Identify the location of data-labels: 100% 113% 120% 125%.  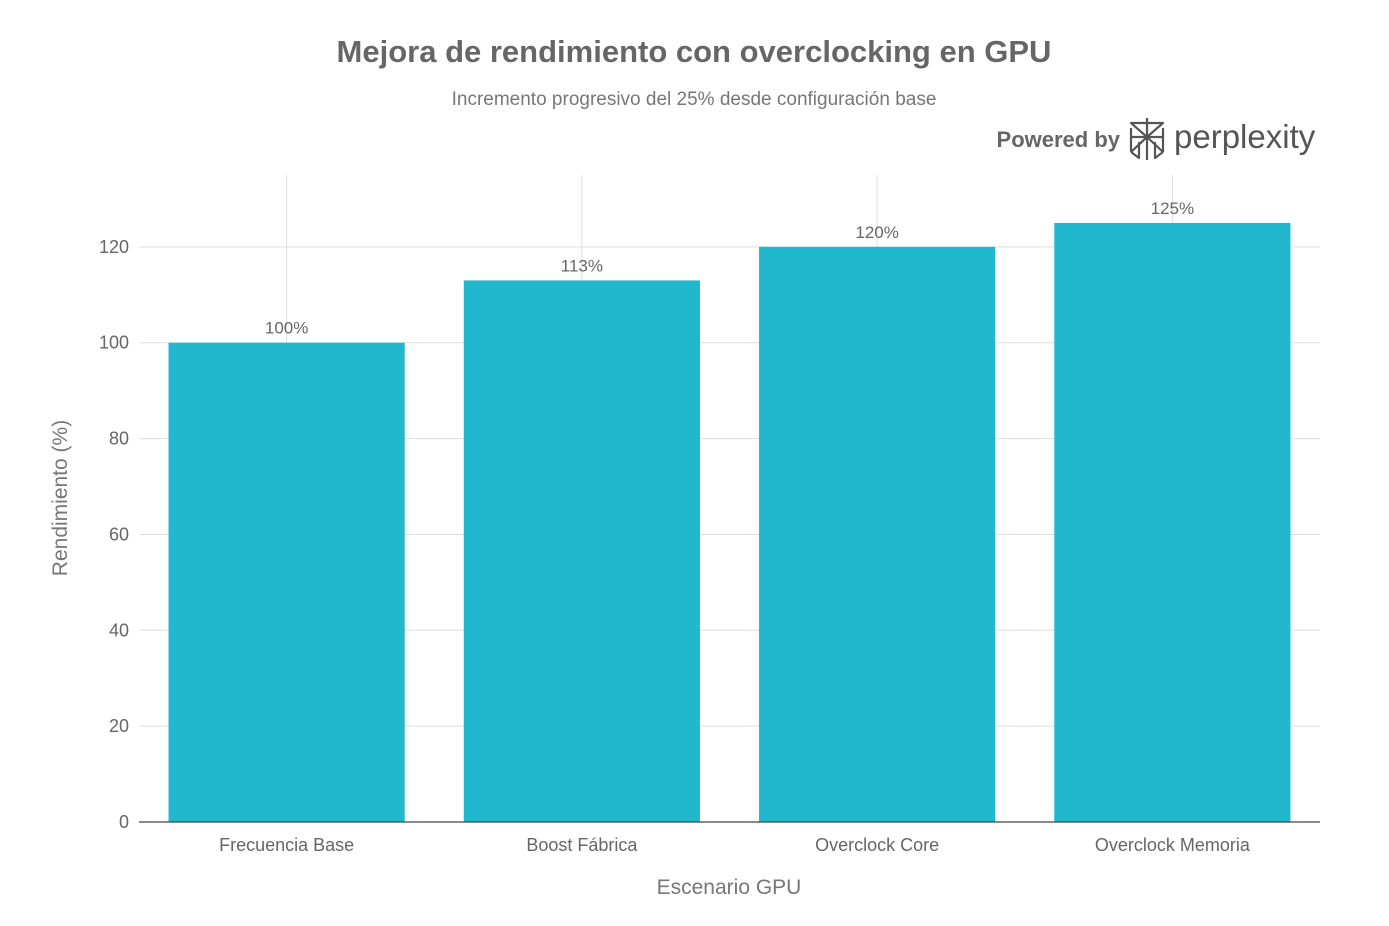
(729, 268).